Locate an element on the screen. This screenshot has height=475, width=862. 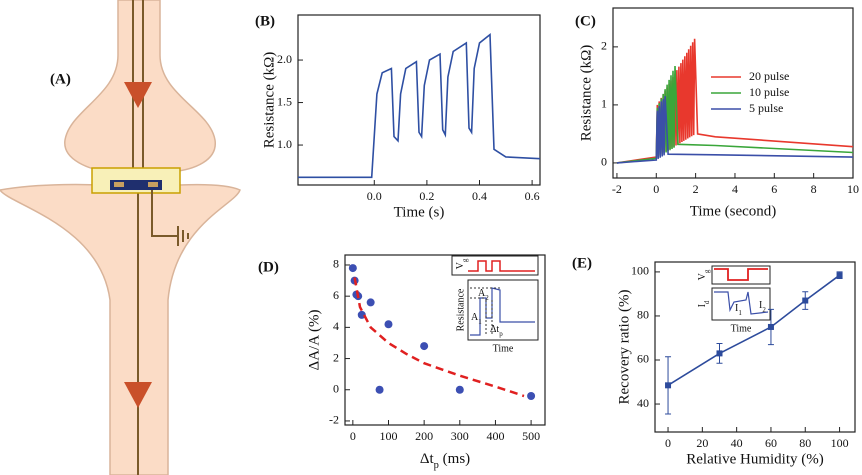
y-tick-label: 40 is located at coordinates (643, 403).